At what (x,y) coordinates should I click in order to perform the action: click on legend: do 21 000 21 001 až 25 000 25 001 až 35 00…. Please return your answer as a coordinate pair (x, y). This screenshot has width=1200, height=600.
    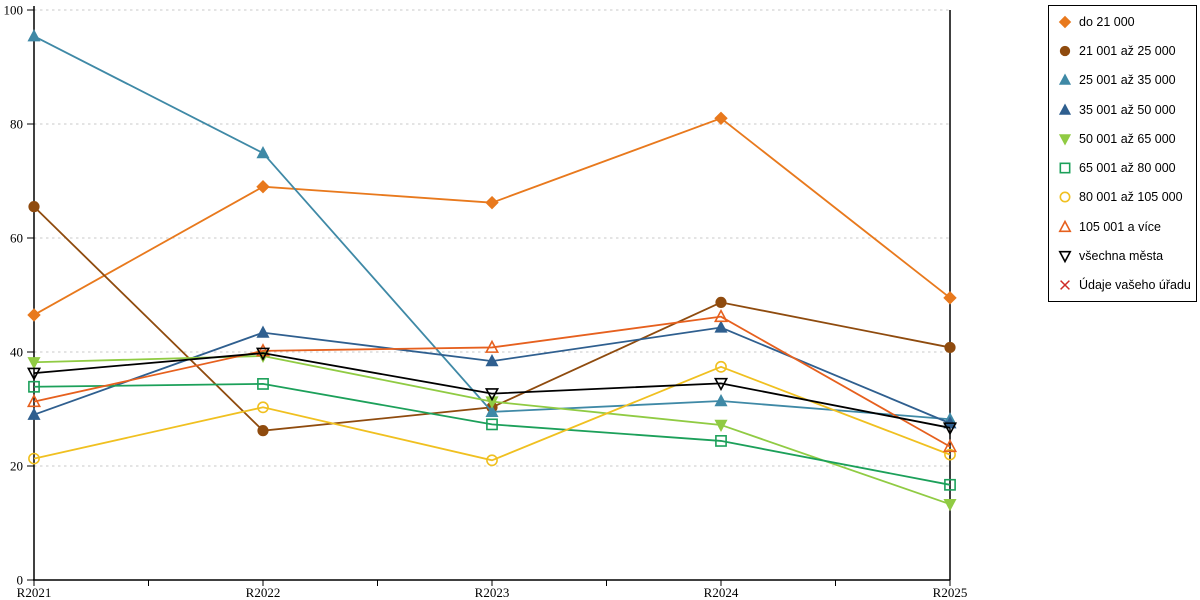
    Looking at the image, I should click on (1122, 153).